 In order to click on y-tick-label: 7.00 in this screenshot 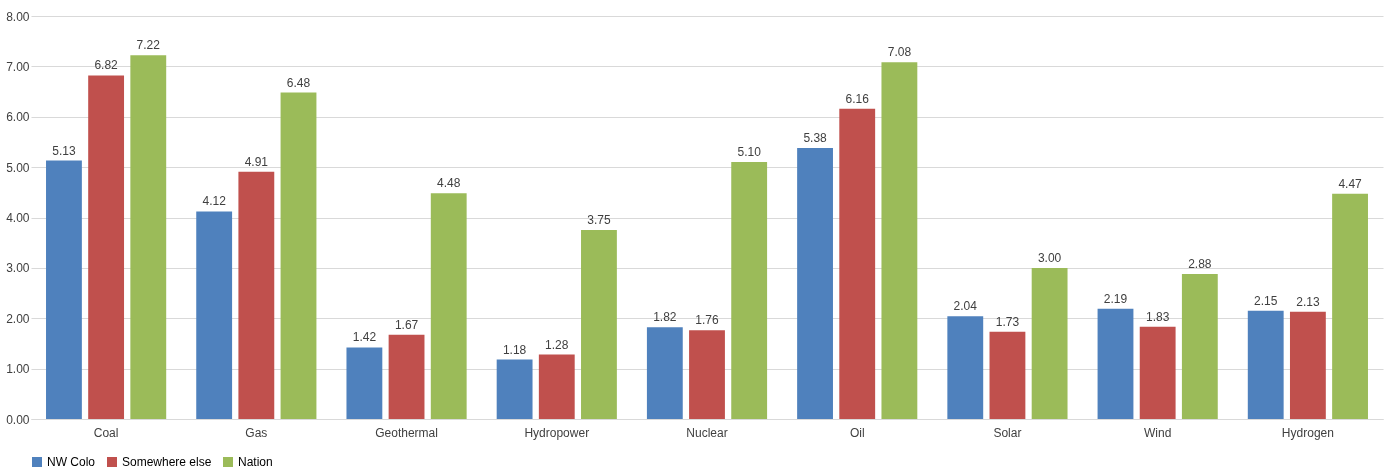, I will do `click(18, 66)`.